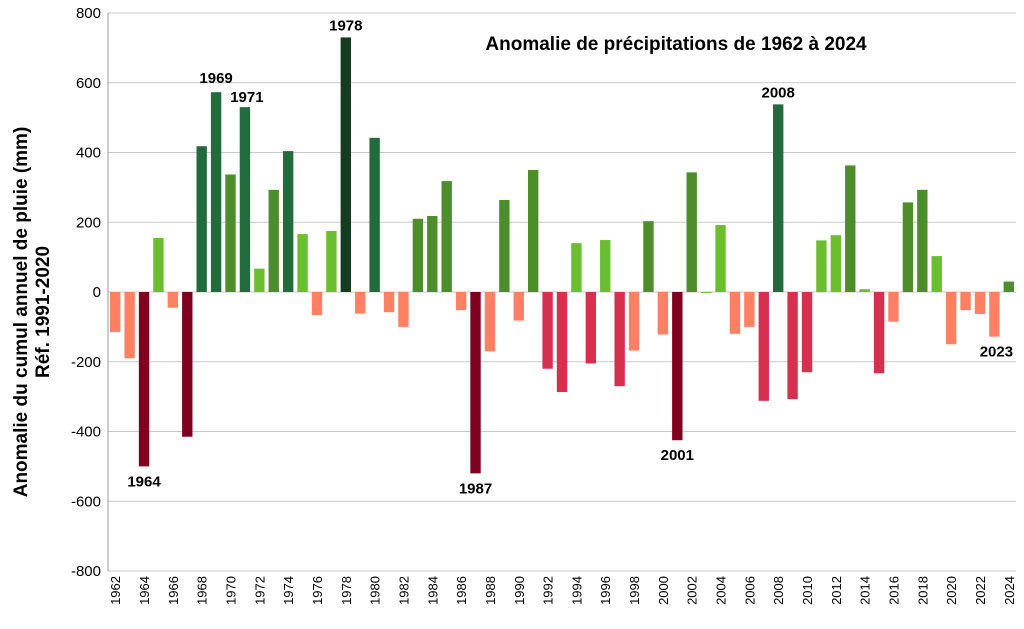 This screenshot has height=629, width=1024. What do you see at coordinates (403, 590) in the screenshot?
I see `x-tick-label: 1982` at bounding box center [403, 590].